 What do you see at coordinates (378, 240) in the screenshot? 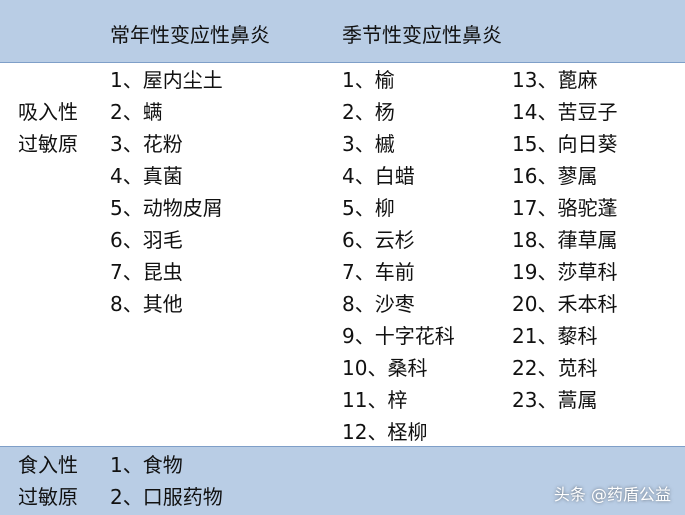
I see `seasonal-item: 6、云杉` at bounding box center [378, 240].